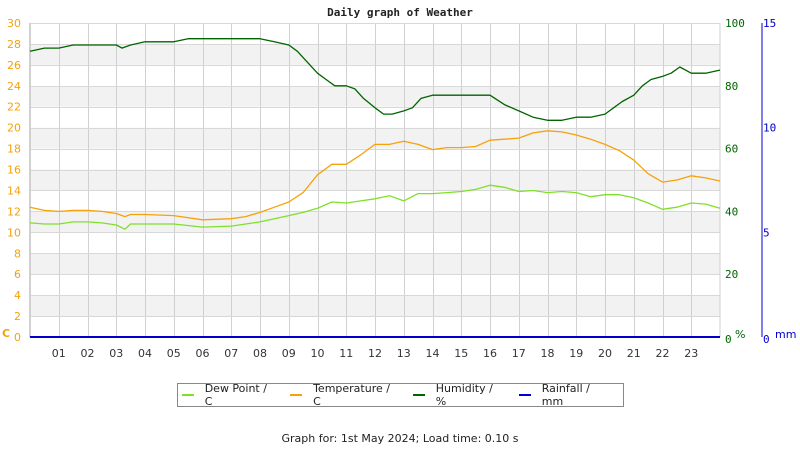  I want to click on y-tick-label: 6, so click(17, 274).